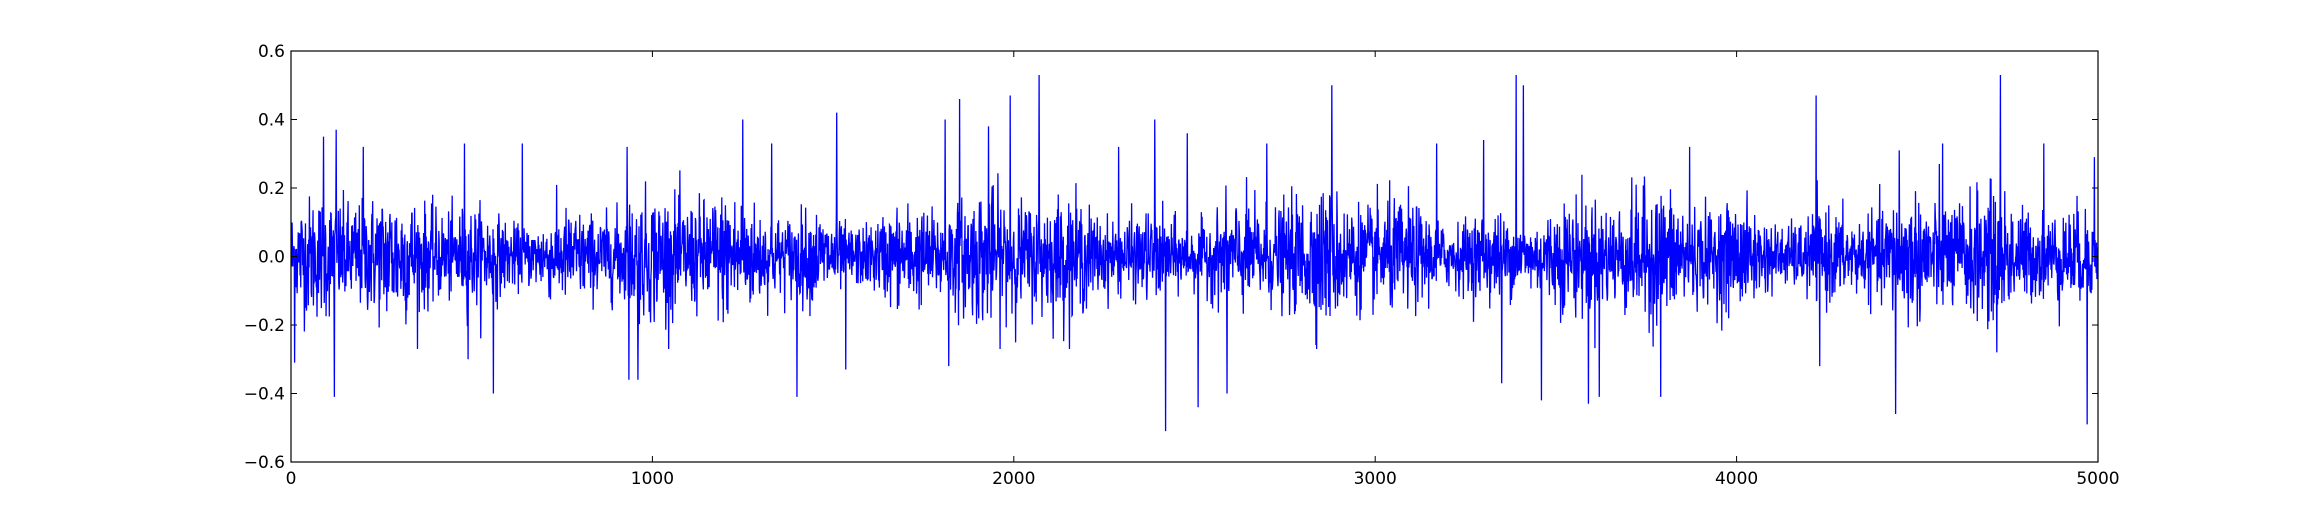 This screenshot has height=512, width=2318. What do you see at coordinates (291, 479) in the screenshot?
I see `x-tick-label: 0` at bounding box center [291, 479].